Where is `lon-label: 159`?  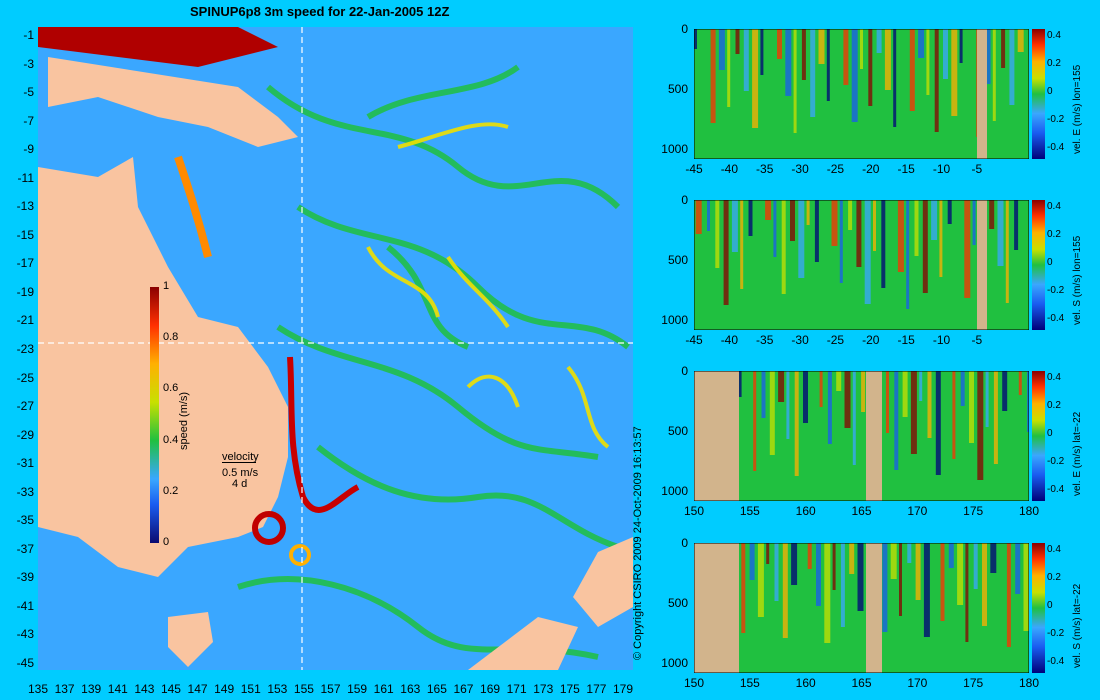
lon-label: 159 is located at coordinates (357, 689).